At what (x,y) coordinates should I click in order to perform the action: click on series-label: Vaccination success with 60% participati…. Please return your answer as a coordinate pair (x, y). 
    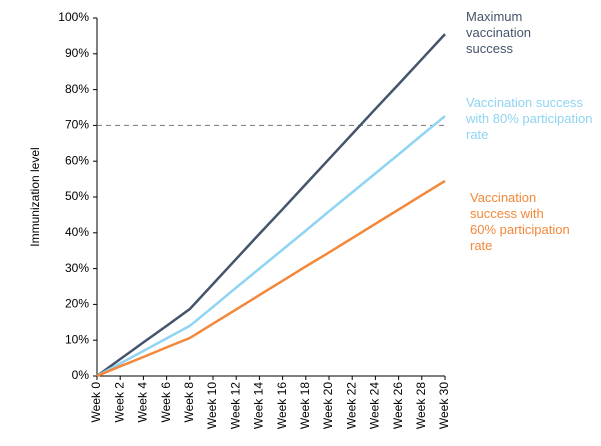
    Looking at the image, I should click on (520, 221).